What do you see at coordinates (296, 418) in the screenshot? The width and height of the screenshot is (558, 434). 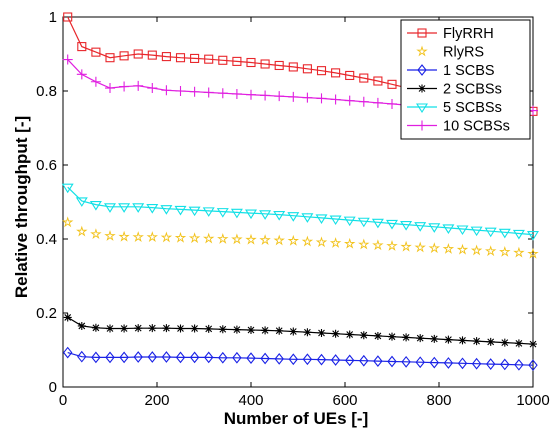 I see `x-axis-label: Number of UEs [-]` at bounding box center [296, 418].